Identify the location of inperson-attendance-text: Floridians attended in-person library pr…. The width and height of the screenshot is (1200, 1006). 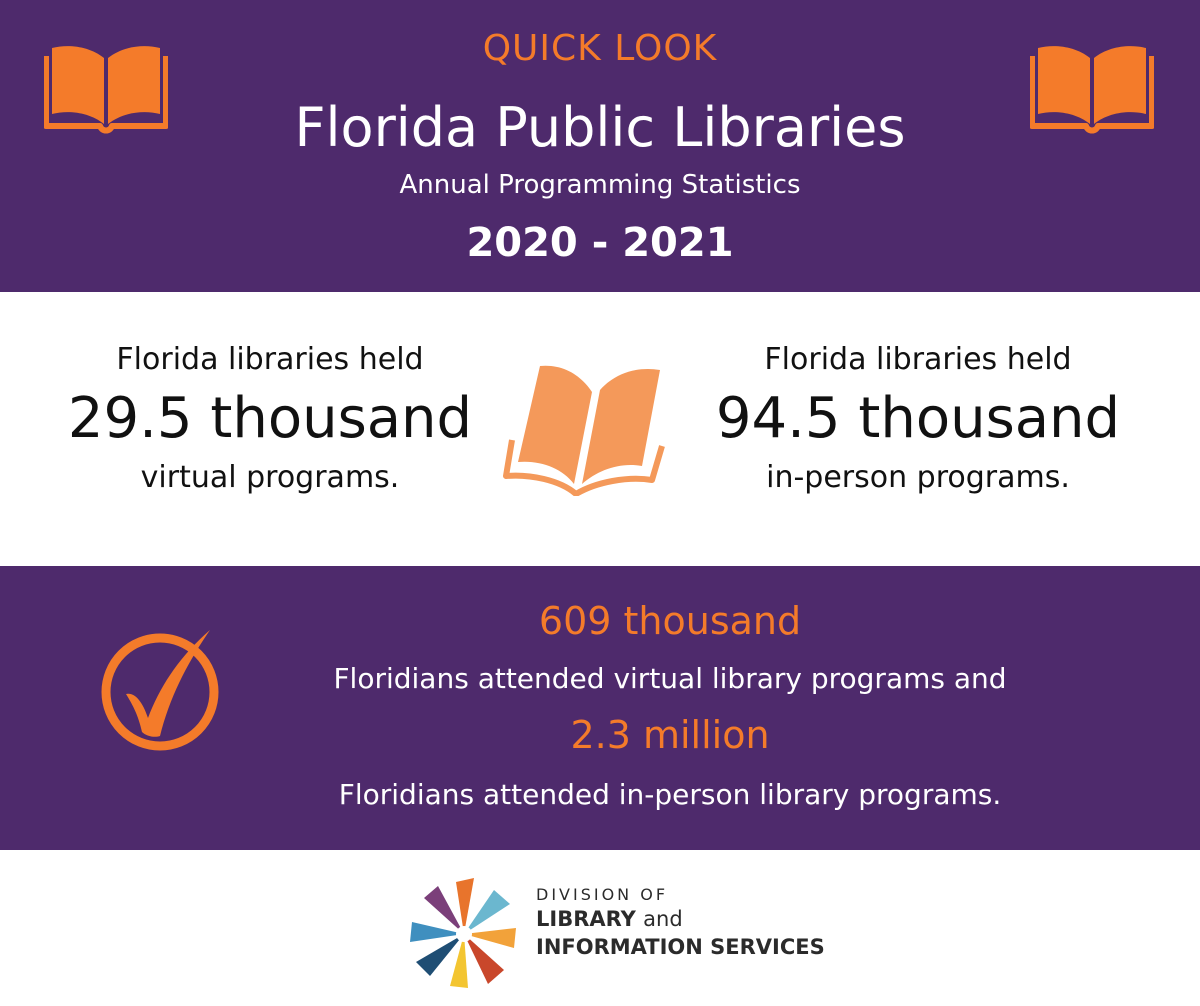
(670, 794).